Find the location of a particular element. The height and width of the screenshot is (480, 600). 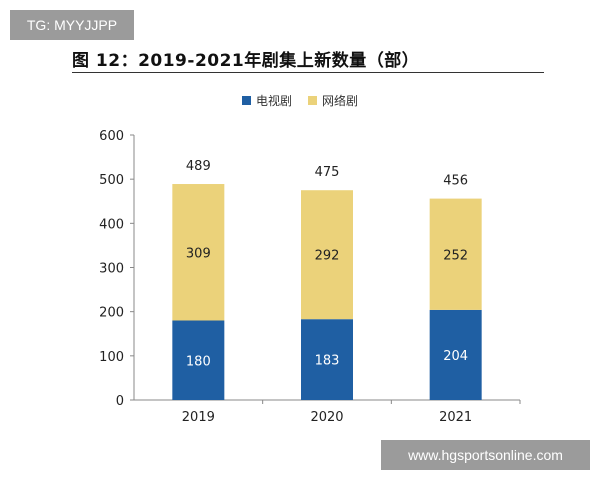

legend-item-tv: 电视剧 is located at coordinates (266, 100).